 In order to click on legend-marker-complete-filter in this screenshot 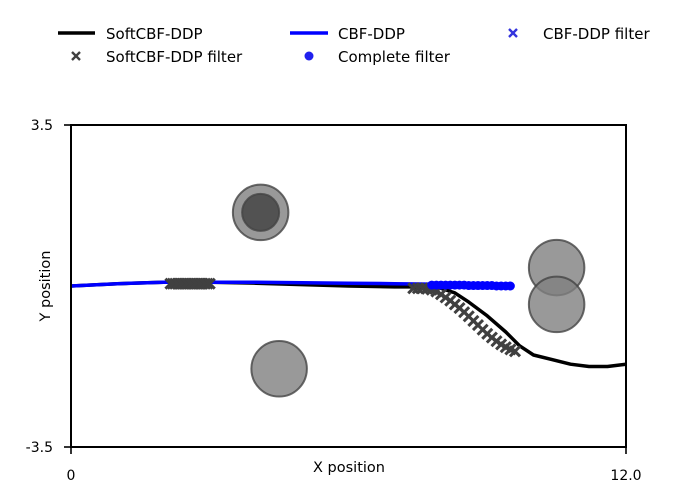, I will do `click(309, 56)`.